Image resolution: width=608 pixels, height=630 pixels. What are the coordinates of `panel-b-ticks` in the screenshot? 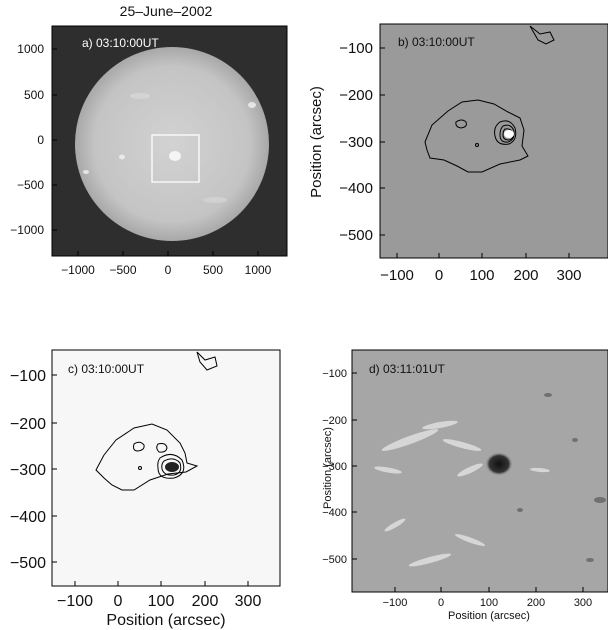 It's located at (475, 152).